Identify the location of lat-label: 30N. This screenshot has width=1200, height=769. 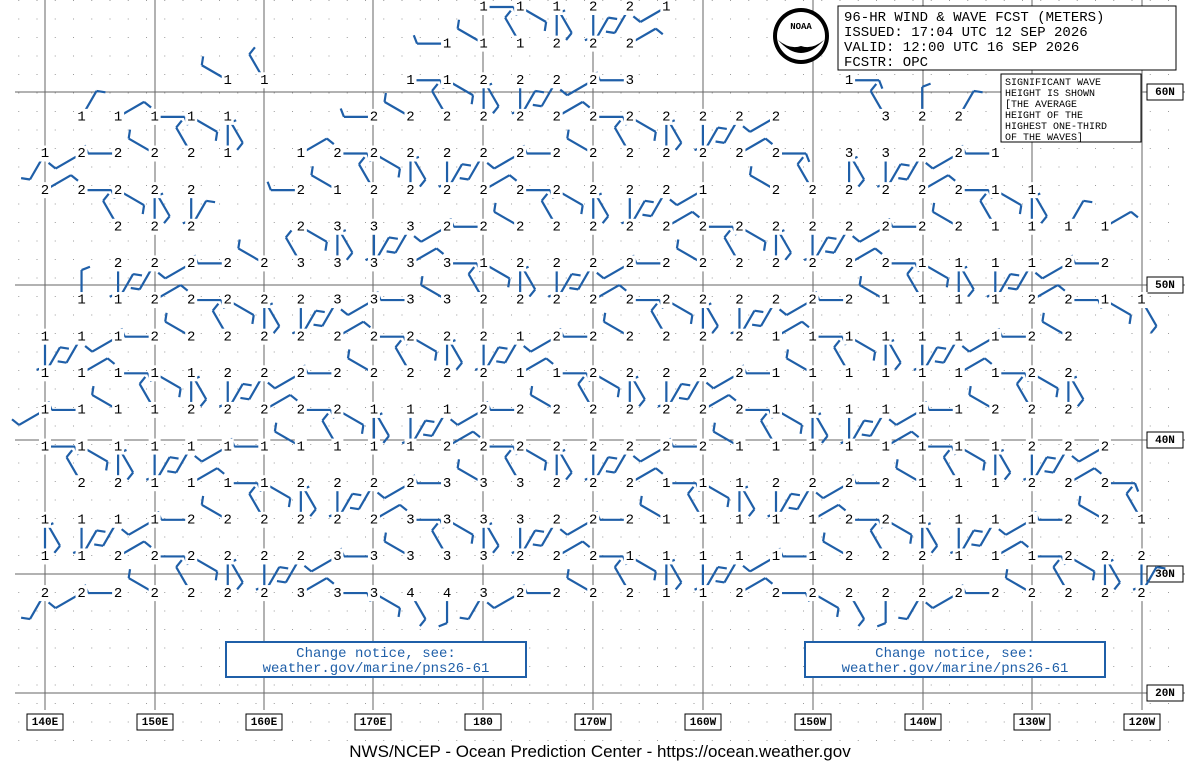
(1165, 575).